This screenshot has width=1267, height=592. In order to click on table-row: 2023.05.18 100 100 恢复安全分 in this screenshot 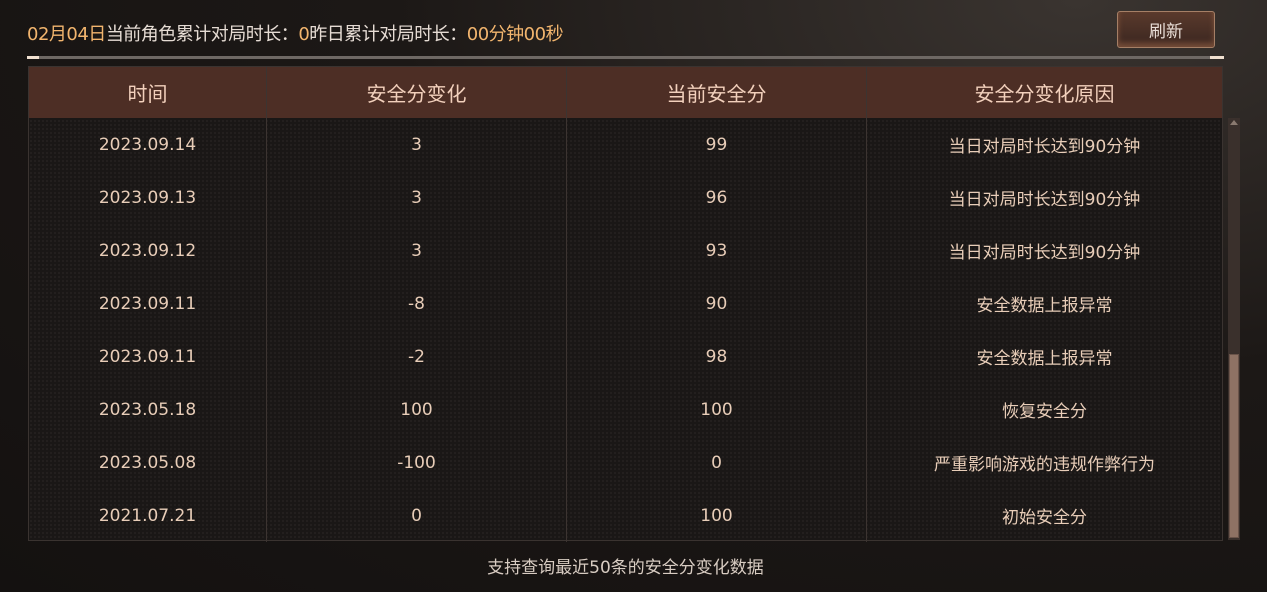, I will do `click(625, 409)`.